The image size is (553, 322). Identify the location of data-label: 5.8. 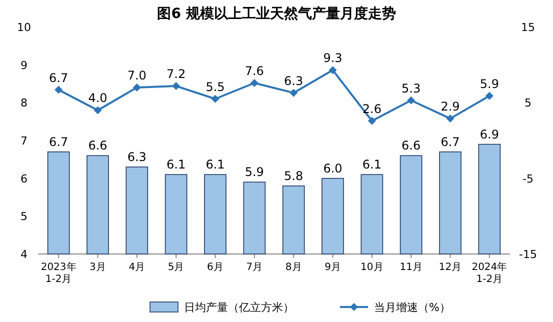
(294, 175).